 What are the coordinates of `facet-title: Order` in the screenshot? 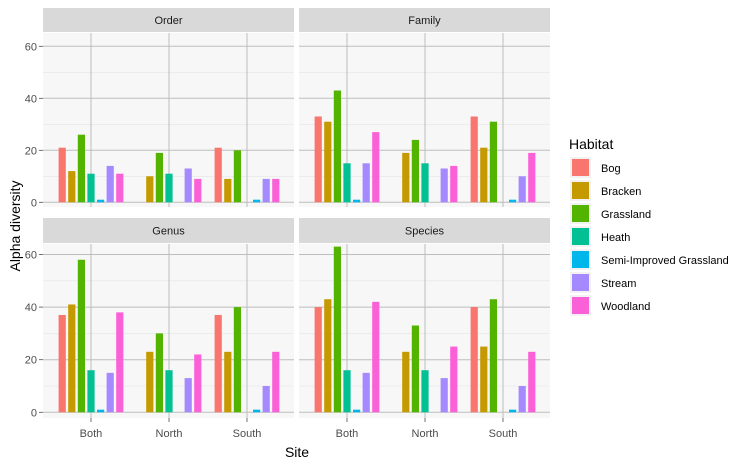 It's located at (168, 21).